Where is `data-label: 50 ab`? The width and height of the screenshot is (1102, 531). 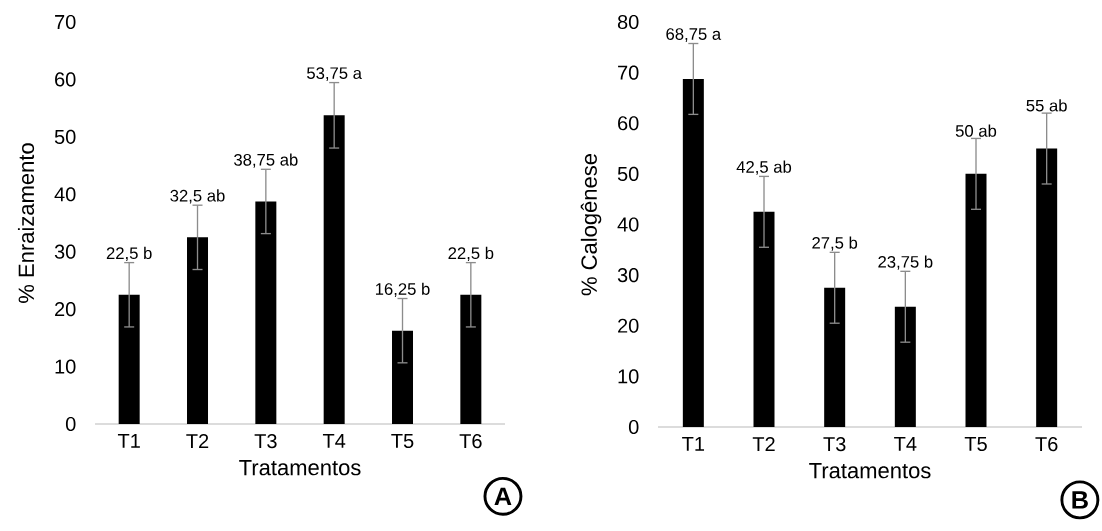
data-label: 50 ab is located at coordinates (976, 130).